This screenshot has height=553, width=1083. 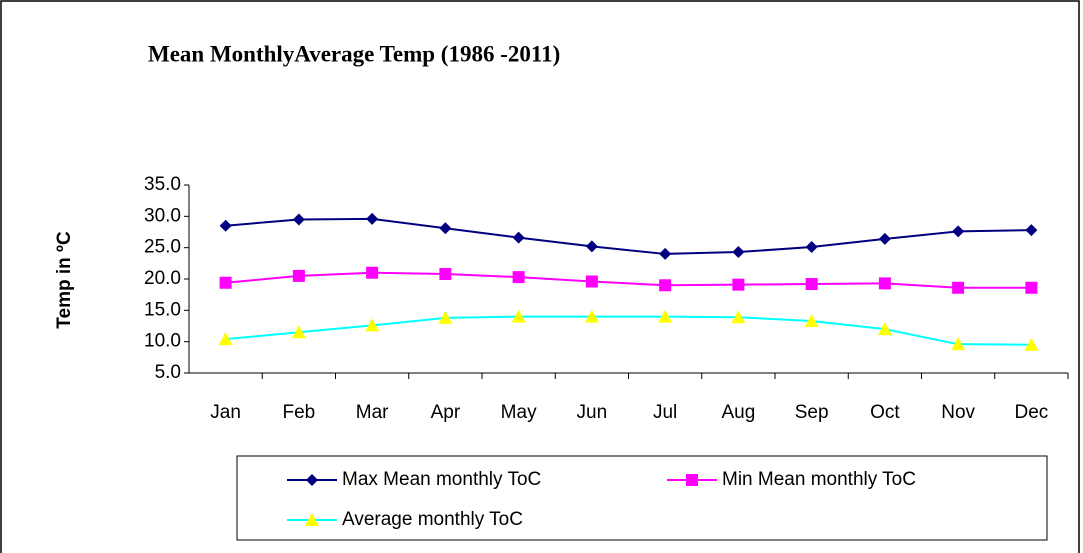 What do you see at coordinates (162, 215) in the screenshot?
I see `y-tick-label: 30.0` at bounding box center [162, 215].